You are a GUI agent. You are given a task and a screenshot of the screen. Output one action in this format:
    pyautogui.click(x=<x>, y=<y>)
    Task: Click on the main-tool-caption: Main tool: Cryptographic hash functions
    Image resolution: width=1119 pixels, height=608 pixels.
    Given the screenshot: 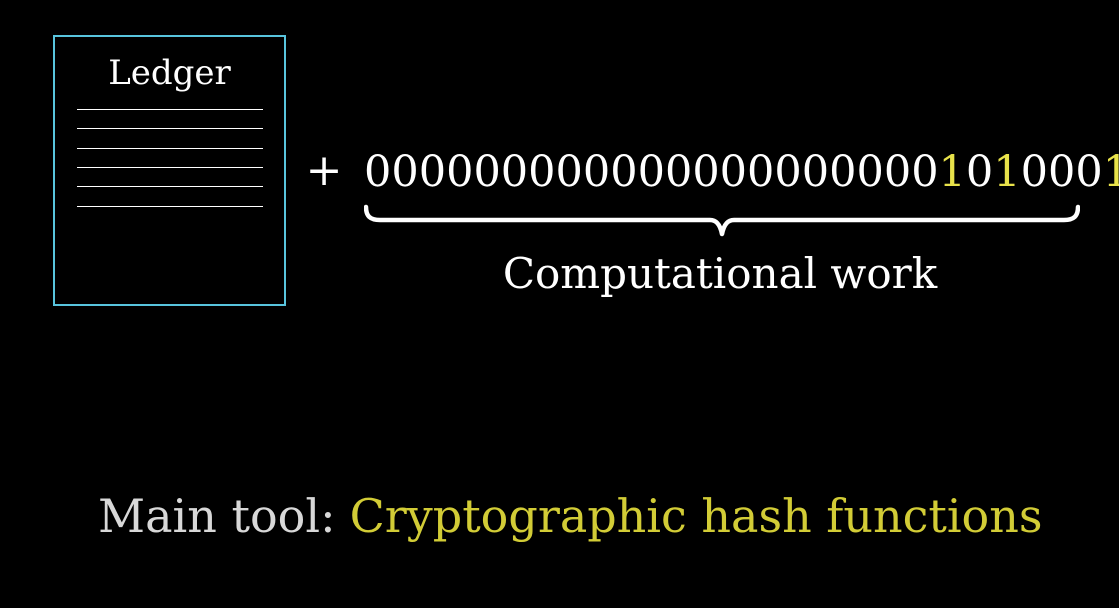 What is the action you would take?
    pyautogui.click(x=570, y=516)
    